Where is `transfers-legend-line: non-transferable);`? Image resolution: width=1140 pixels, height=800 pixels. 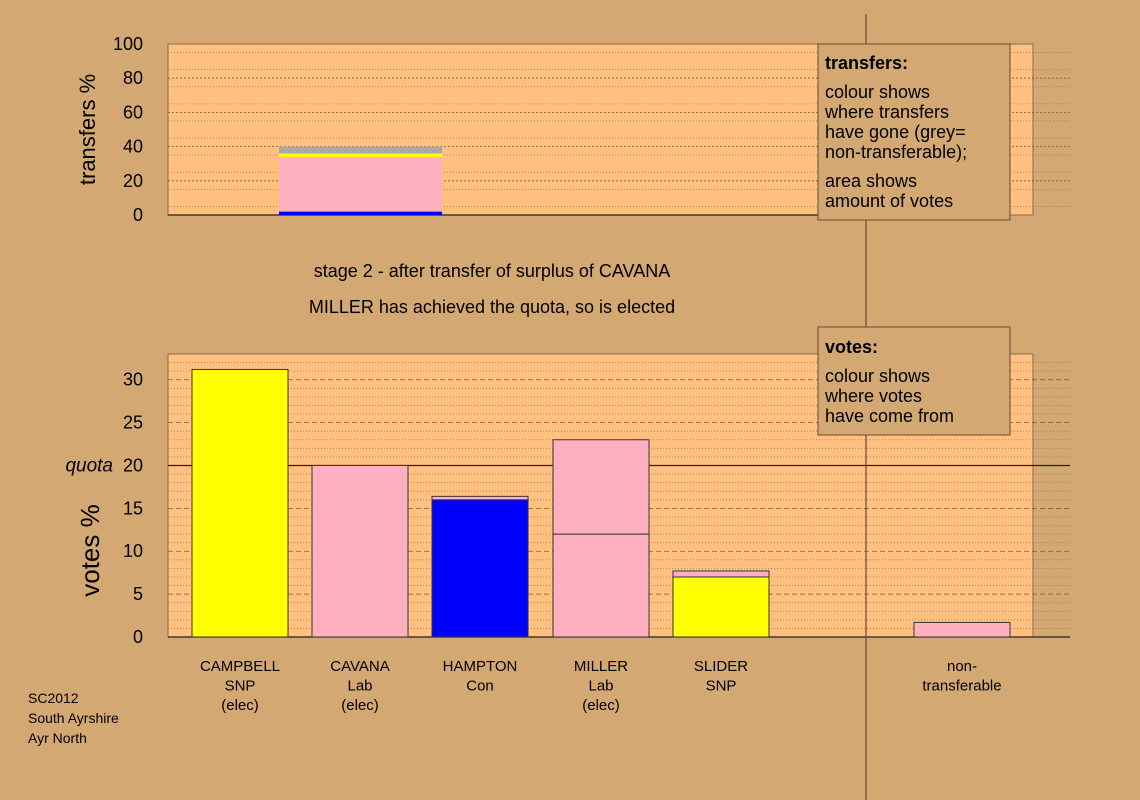 transfers-legend-line: non-transferable); is located at coordinates (896, 152).